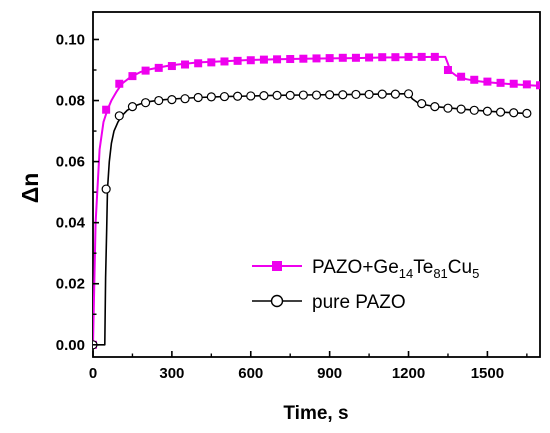  Describe the element at coordinates (365, 285) in the screenshot. I see `legend: PAZO+Ge14Te81Cu5 pure PAZO` at that location.